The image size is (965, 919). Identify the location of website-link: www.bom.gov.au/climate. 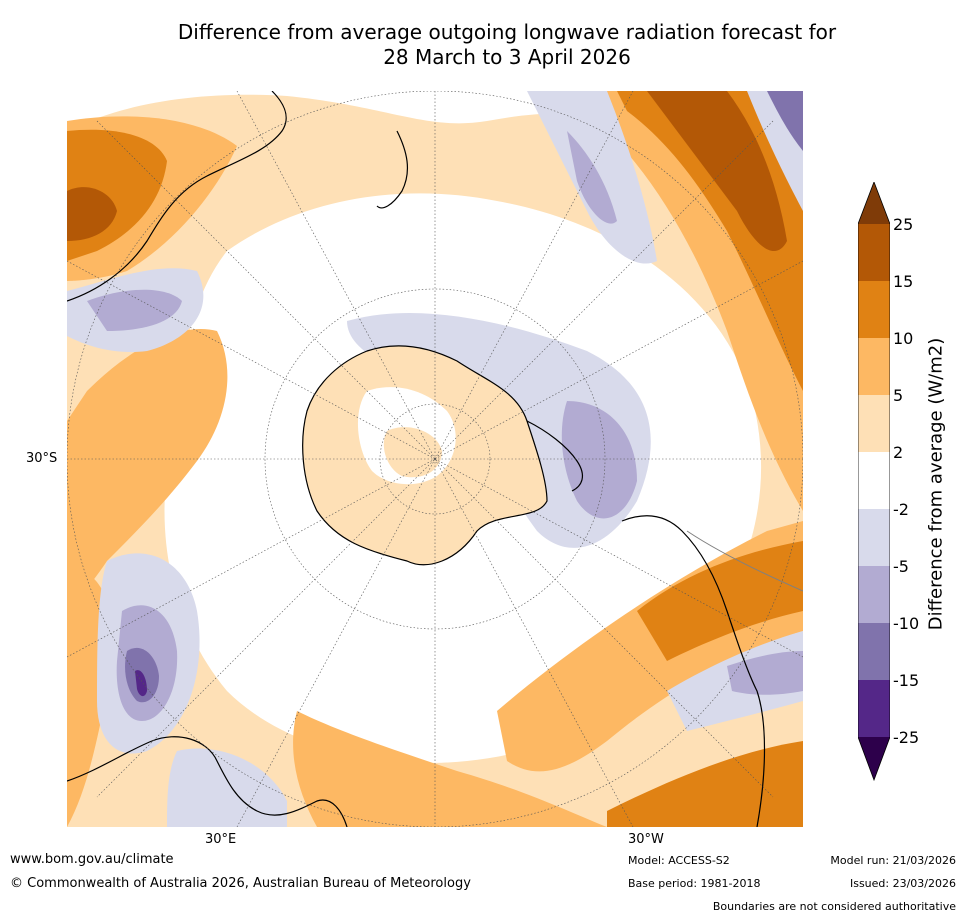
(92, 859).